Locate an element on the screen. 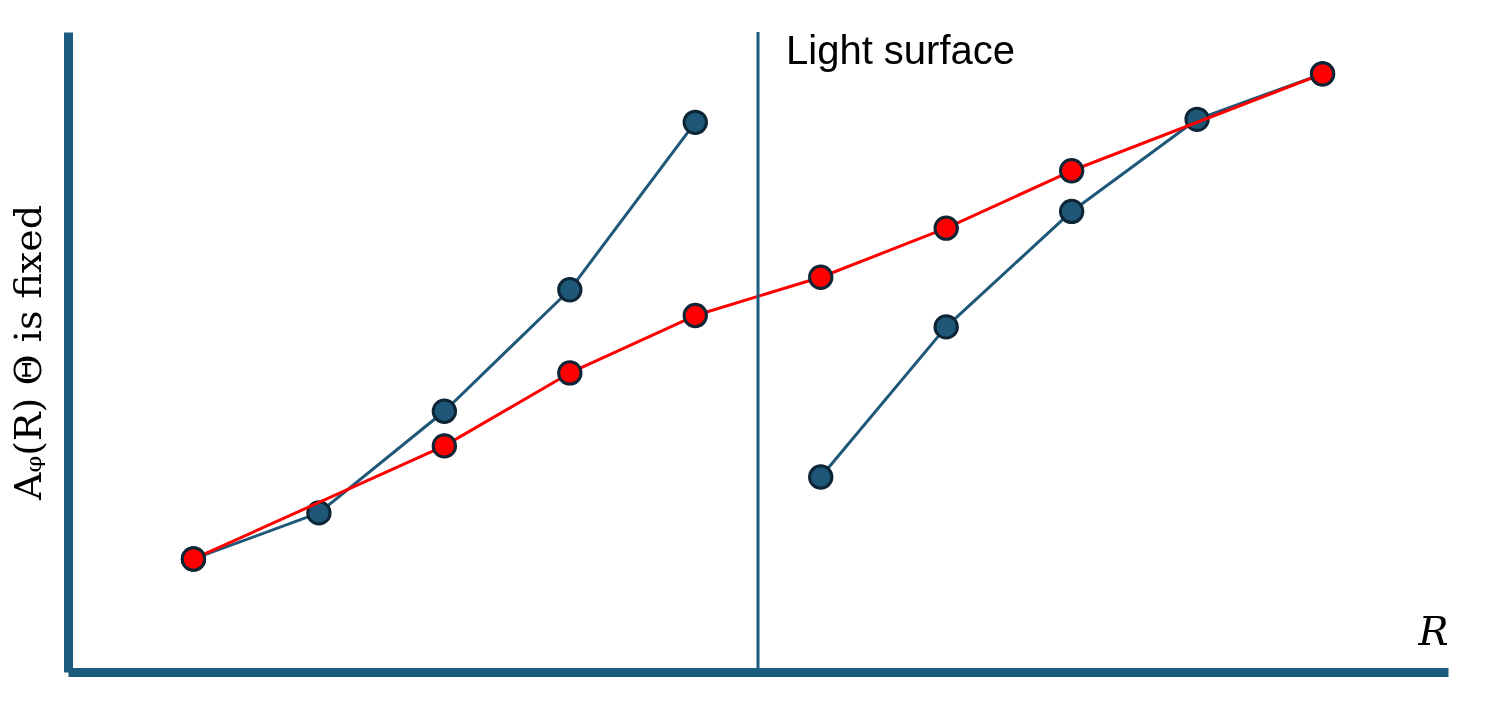 The height and width of the screenshot is (716, 1493). text: Light surface is located at coordinates (901, 50).